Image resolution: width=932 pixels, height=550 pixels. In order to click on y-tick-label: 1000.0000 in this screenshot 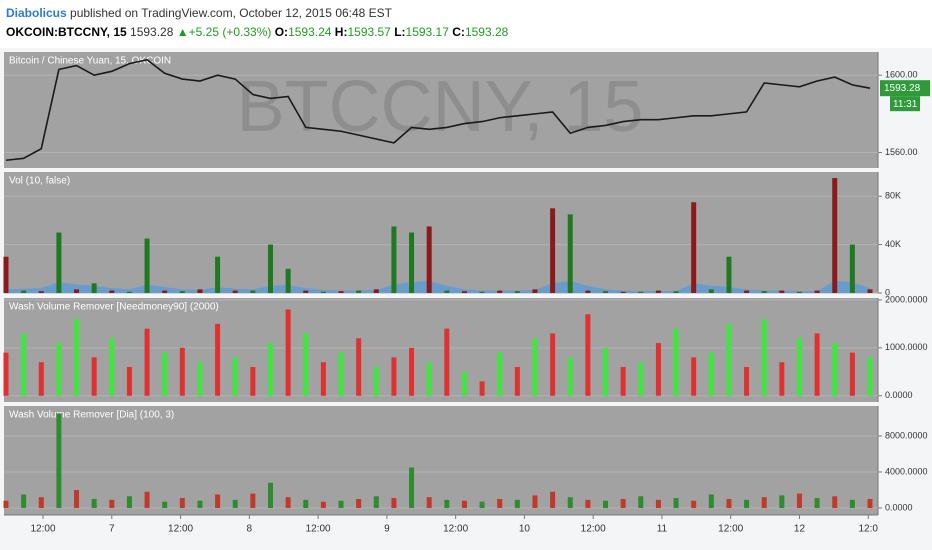, I will do `click(906, 347)`.